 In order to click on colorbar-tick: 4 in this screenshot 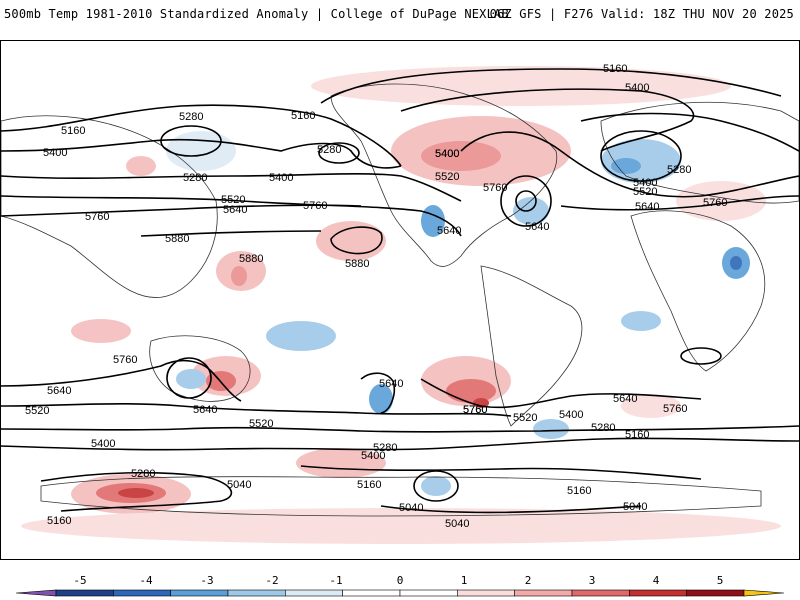, I will do `click(656, 580)`.